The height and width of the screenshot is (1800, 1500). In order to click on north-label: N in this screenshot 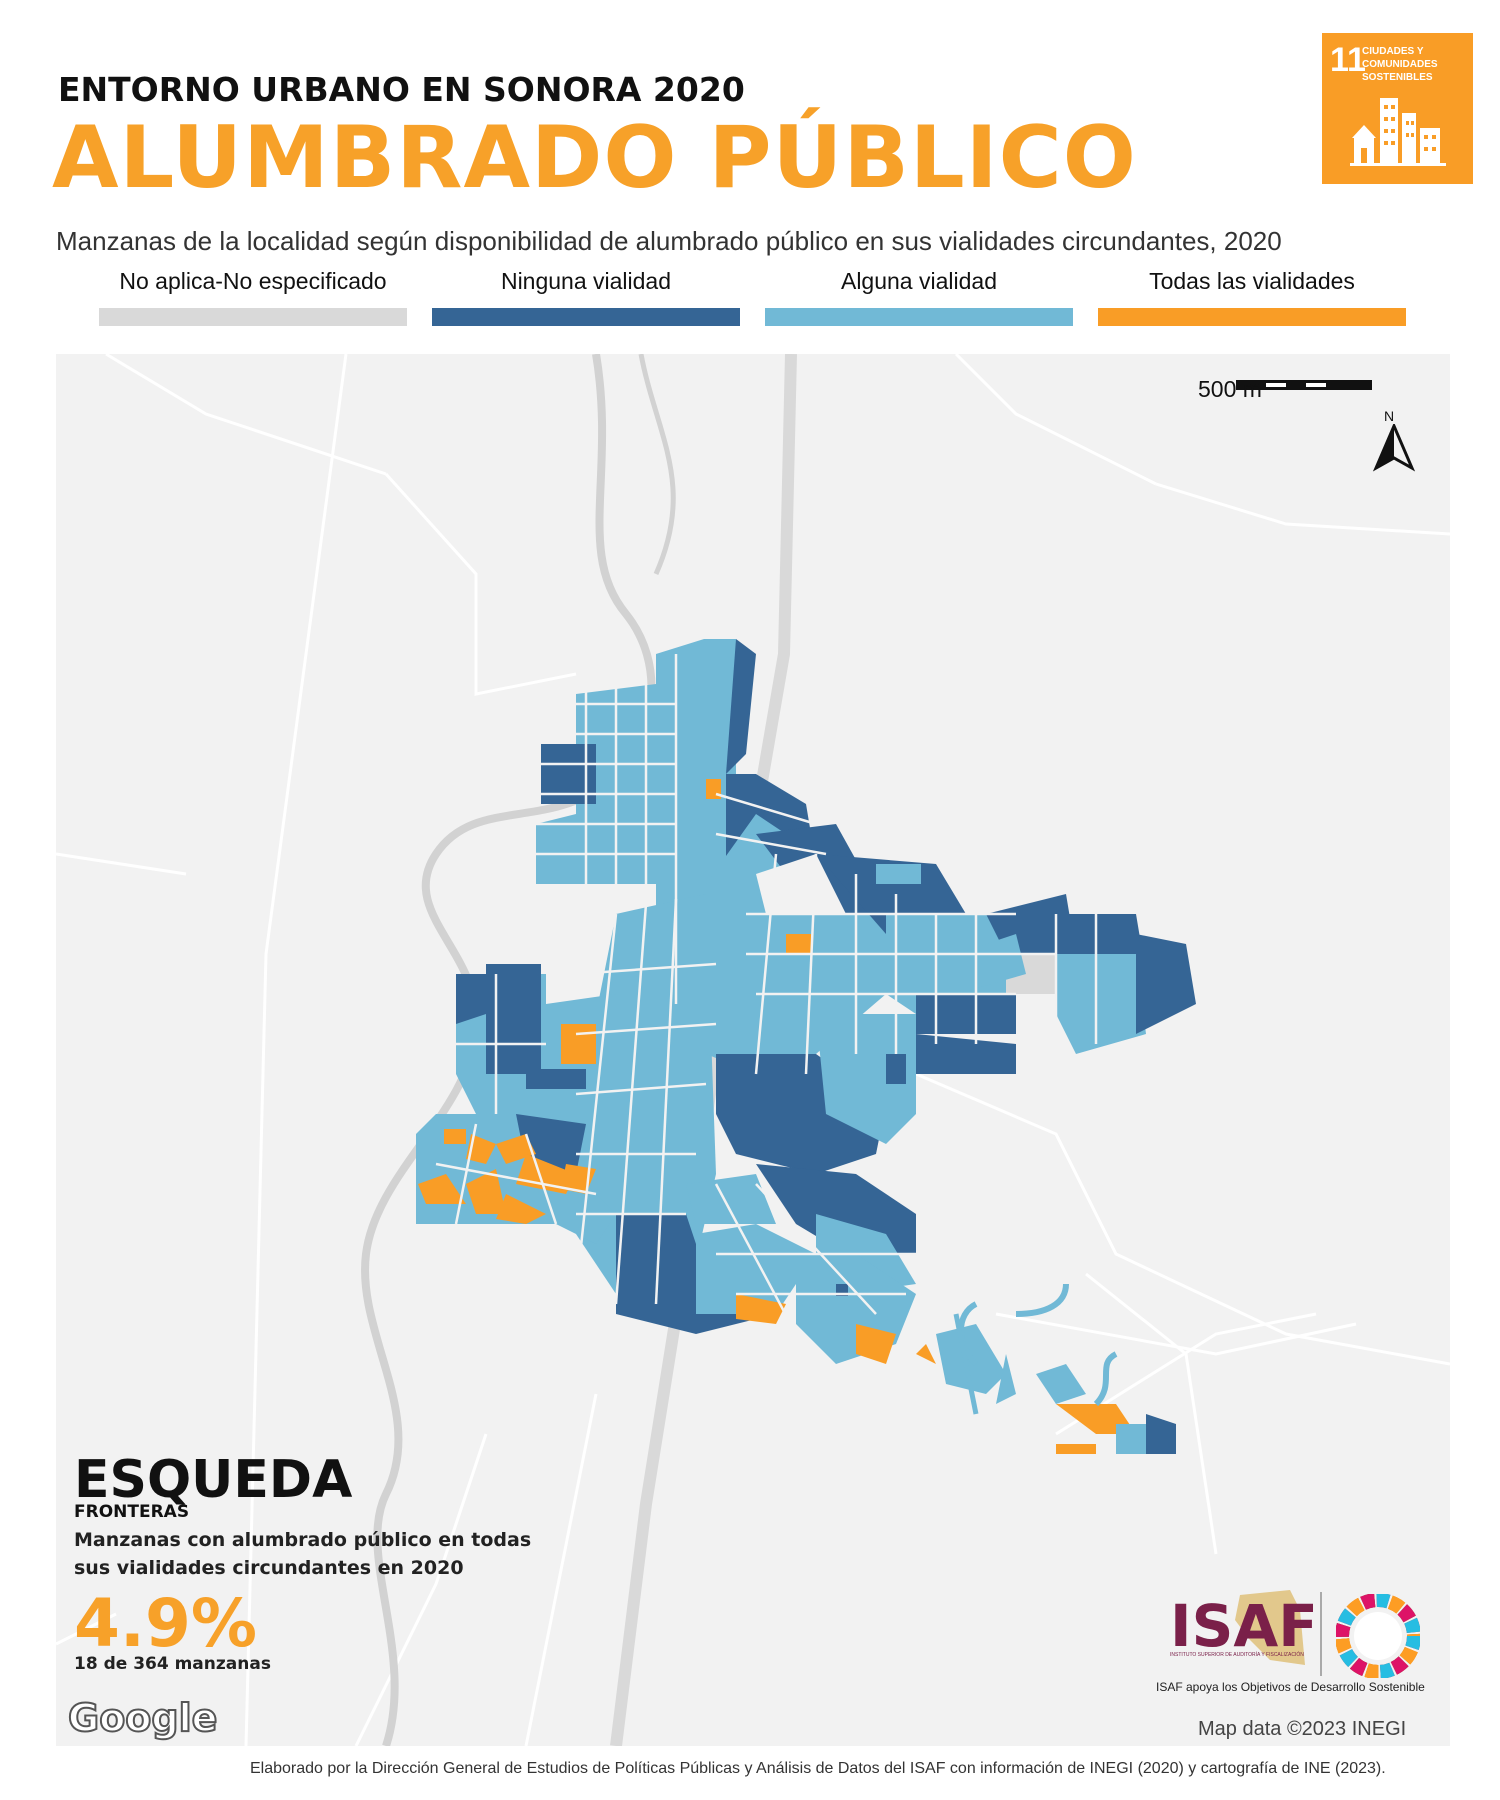, I will do `click(1389, 416)`.